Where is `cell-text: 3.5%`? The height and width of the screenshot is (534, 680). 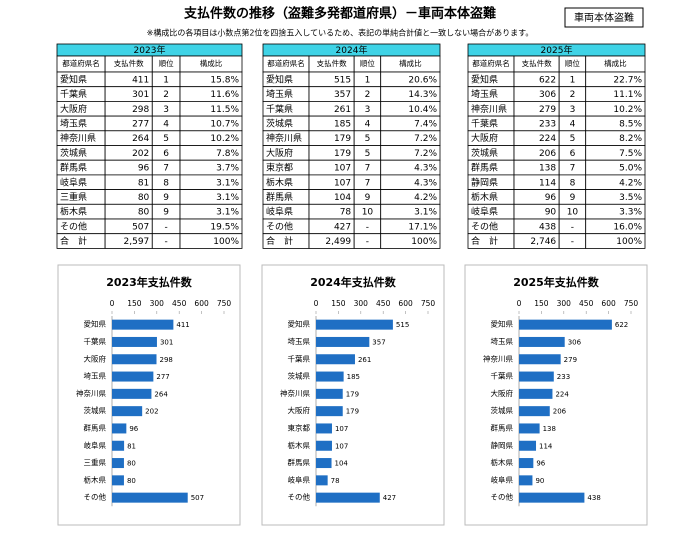 cell-text: 3.5% is located at coordinates (630, 198).